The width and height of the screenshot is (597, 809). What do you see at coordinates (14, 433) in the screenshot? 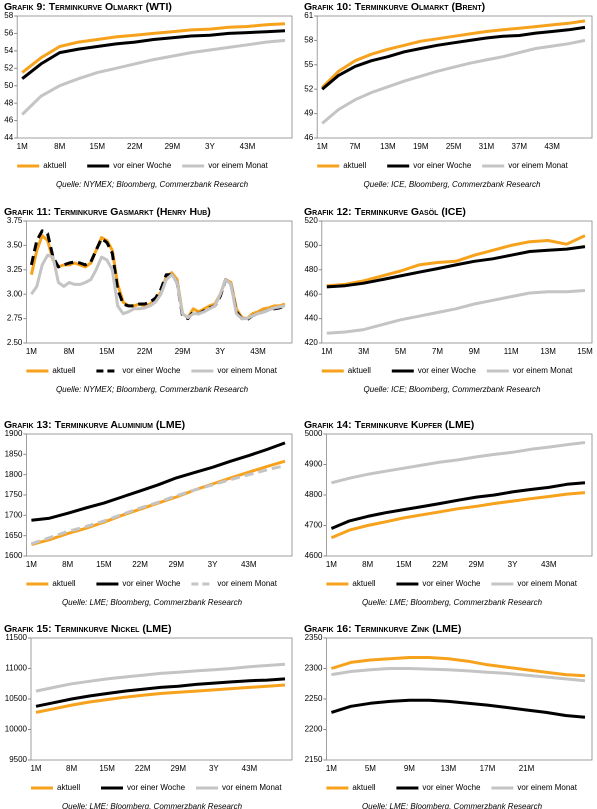
I see `y-tick-label: 1900` at bounding box center [14, 433].